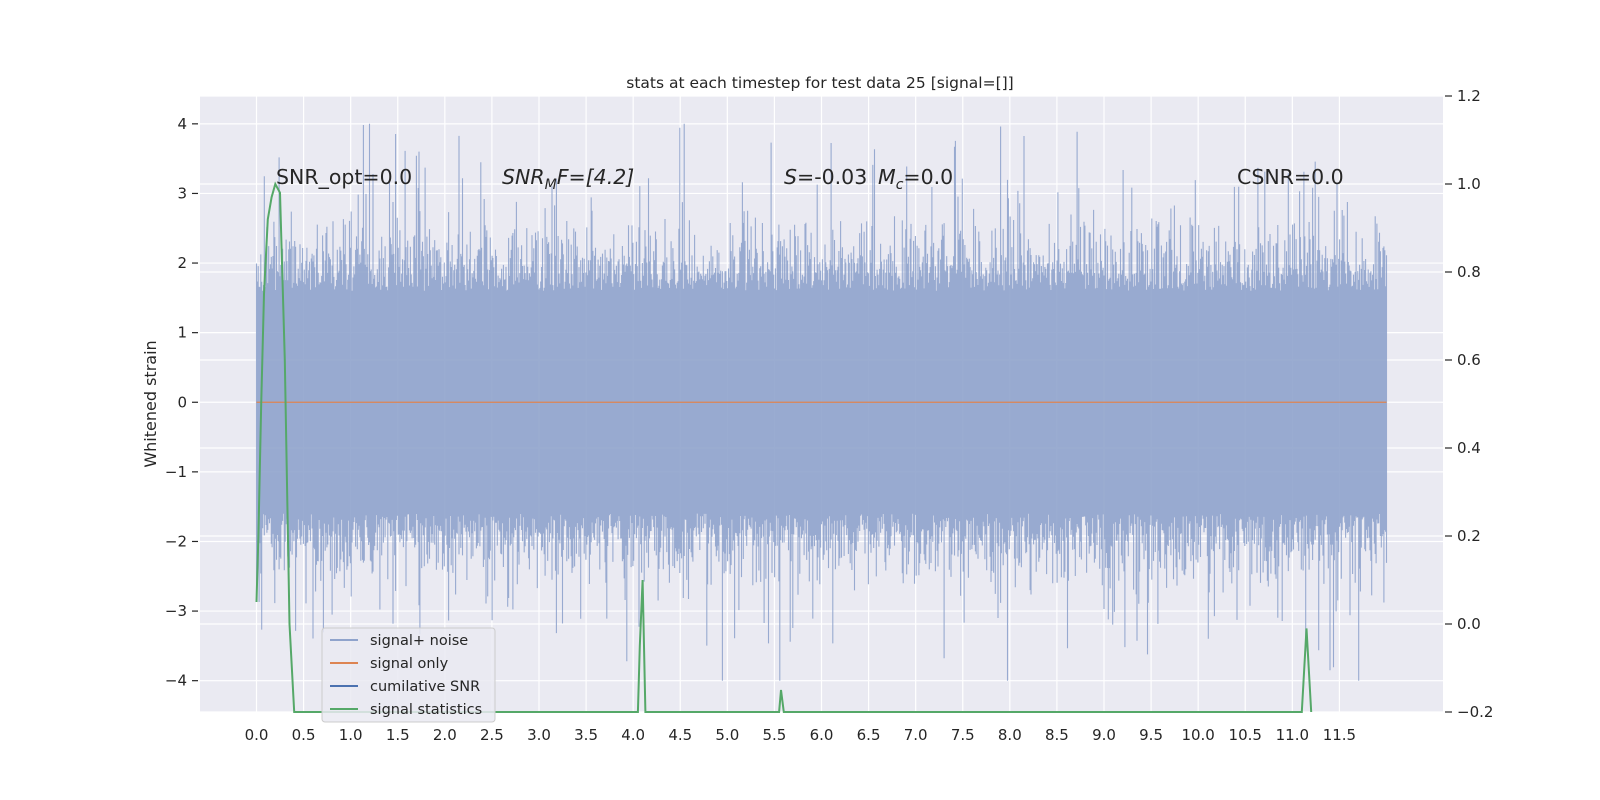 The image size is (1600, 800). What do you see at coordinates (539, 735) in the screenshot?
I see `x-tick-label: 3.0` at bounding box center [539, 735].